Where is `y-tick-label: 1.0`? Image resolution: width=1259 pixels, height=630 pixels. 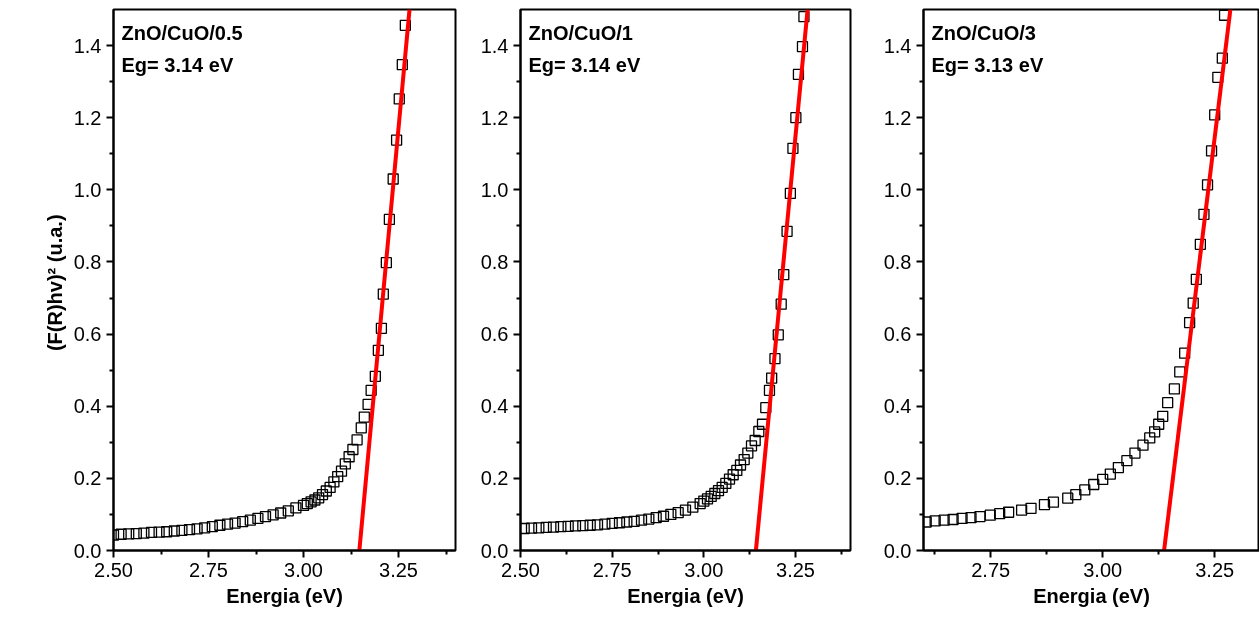 y-tick-label: 1.0 is located at coordinates (897, 189).